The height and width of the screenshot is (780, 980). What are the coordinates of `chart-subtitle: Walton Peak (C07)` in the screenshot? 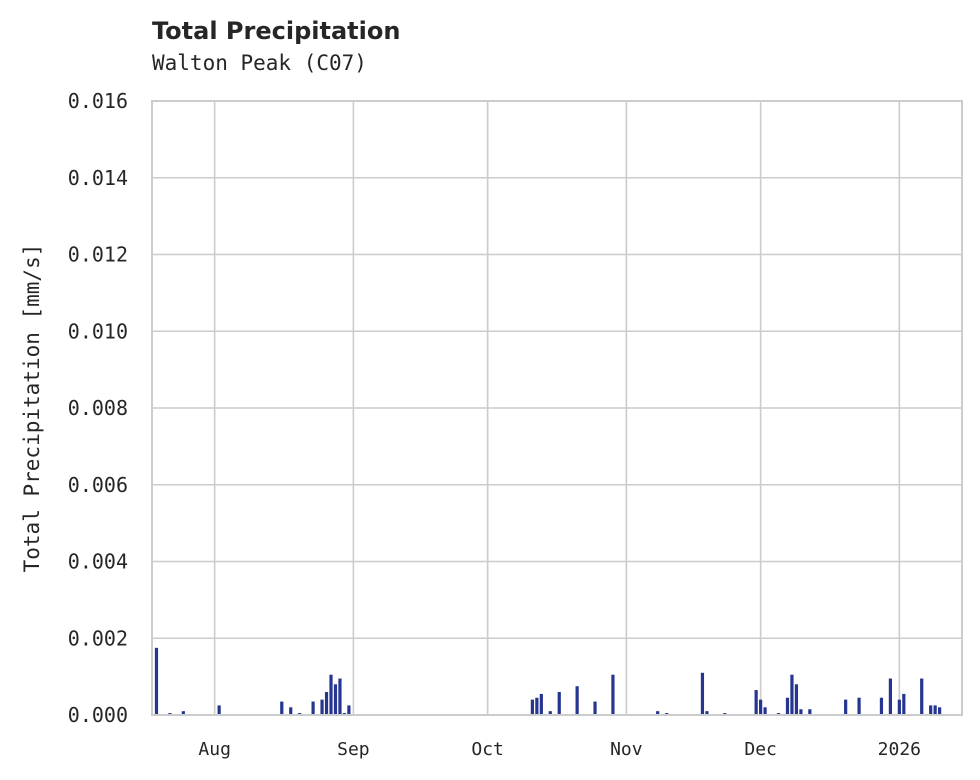 It's located at (259, 63).